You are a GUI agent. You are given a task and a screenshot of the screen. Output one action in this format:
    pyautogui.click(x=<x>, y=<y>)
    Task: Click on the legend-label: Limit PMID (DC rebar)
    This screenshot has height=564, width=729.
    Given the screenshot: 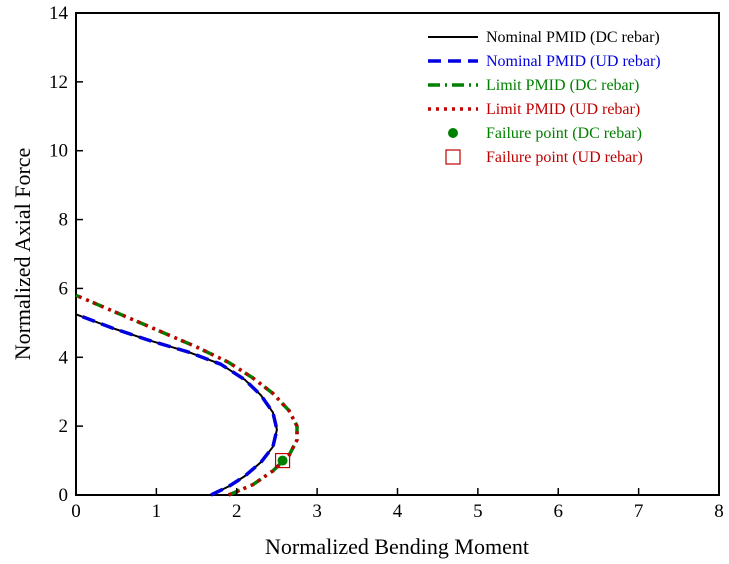 What is the action you would take?
    pyautogui.click(x=562, y=85)
    